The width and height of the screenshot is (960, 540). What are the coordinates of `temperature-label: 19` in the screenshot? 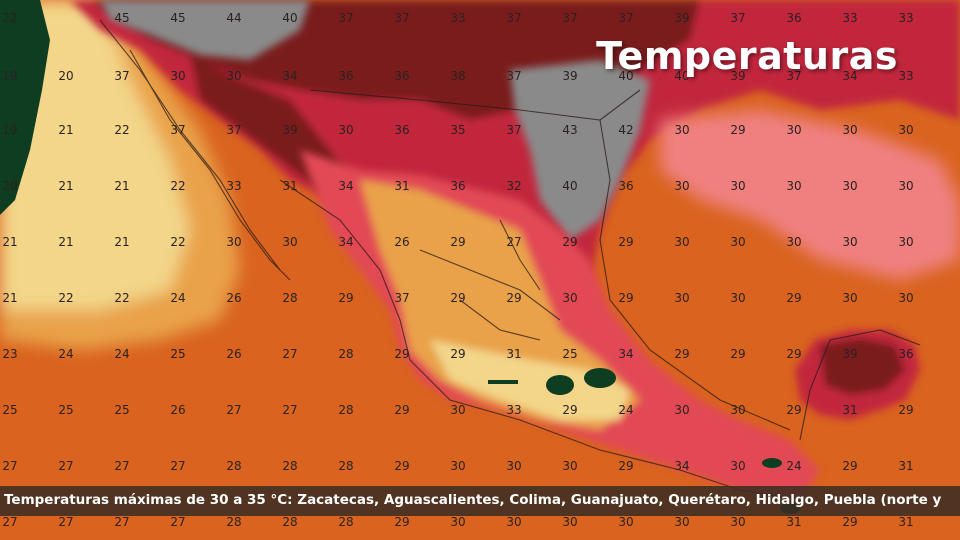 It's located at (9, 76).